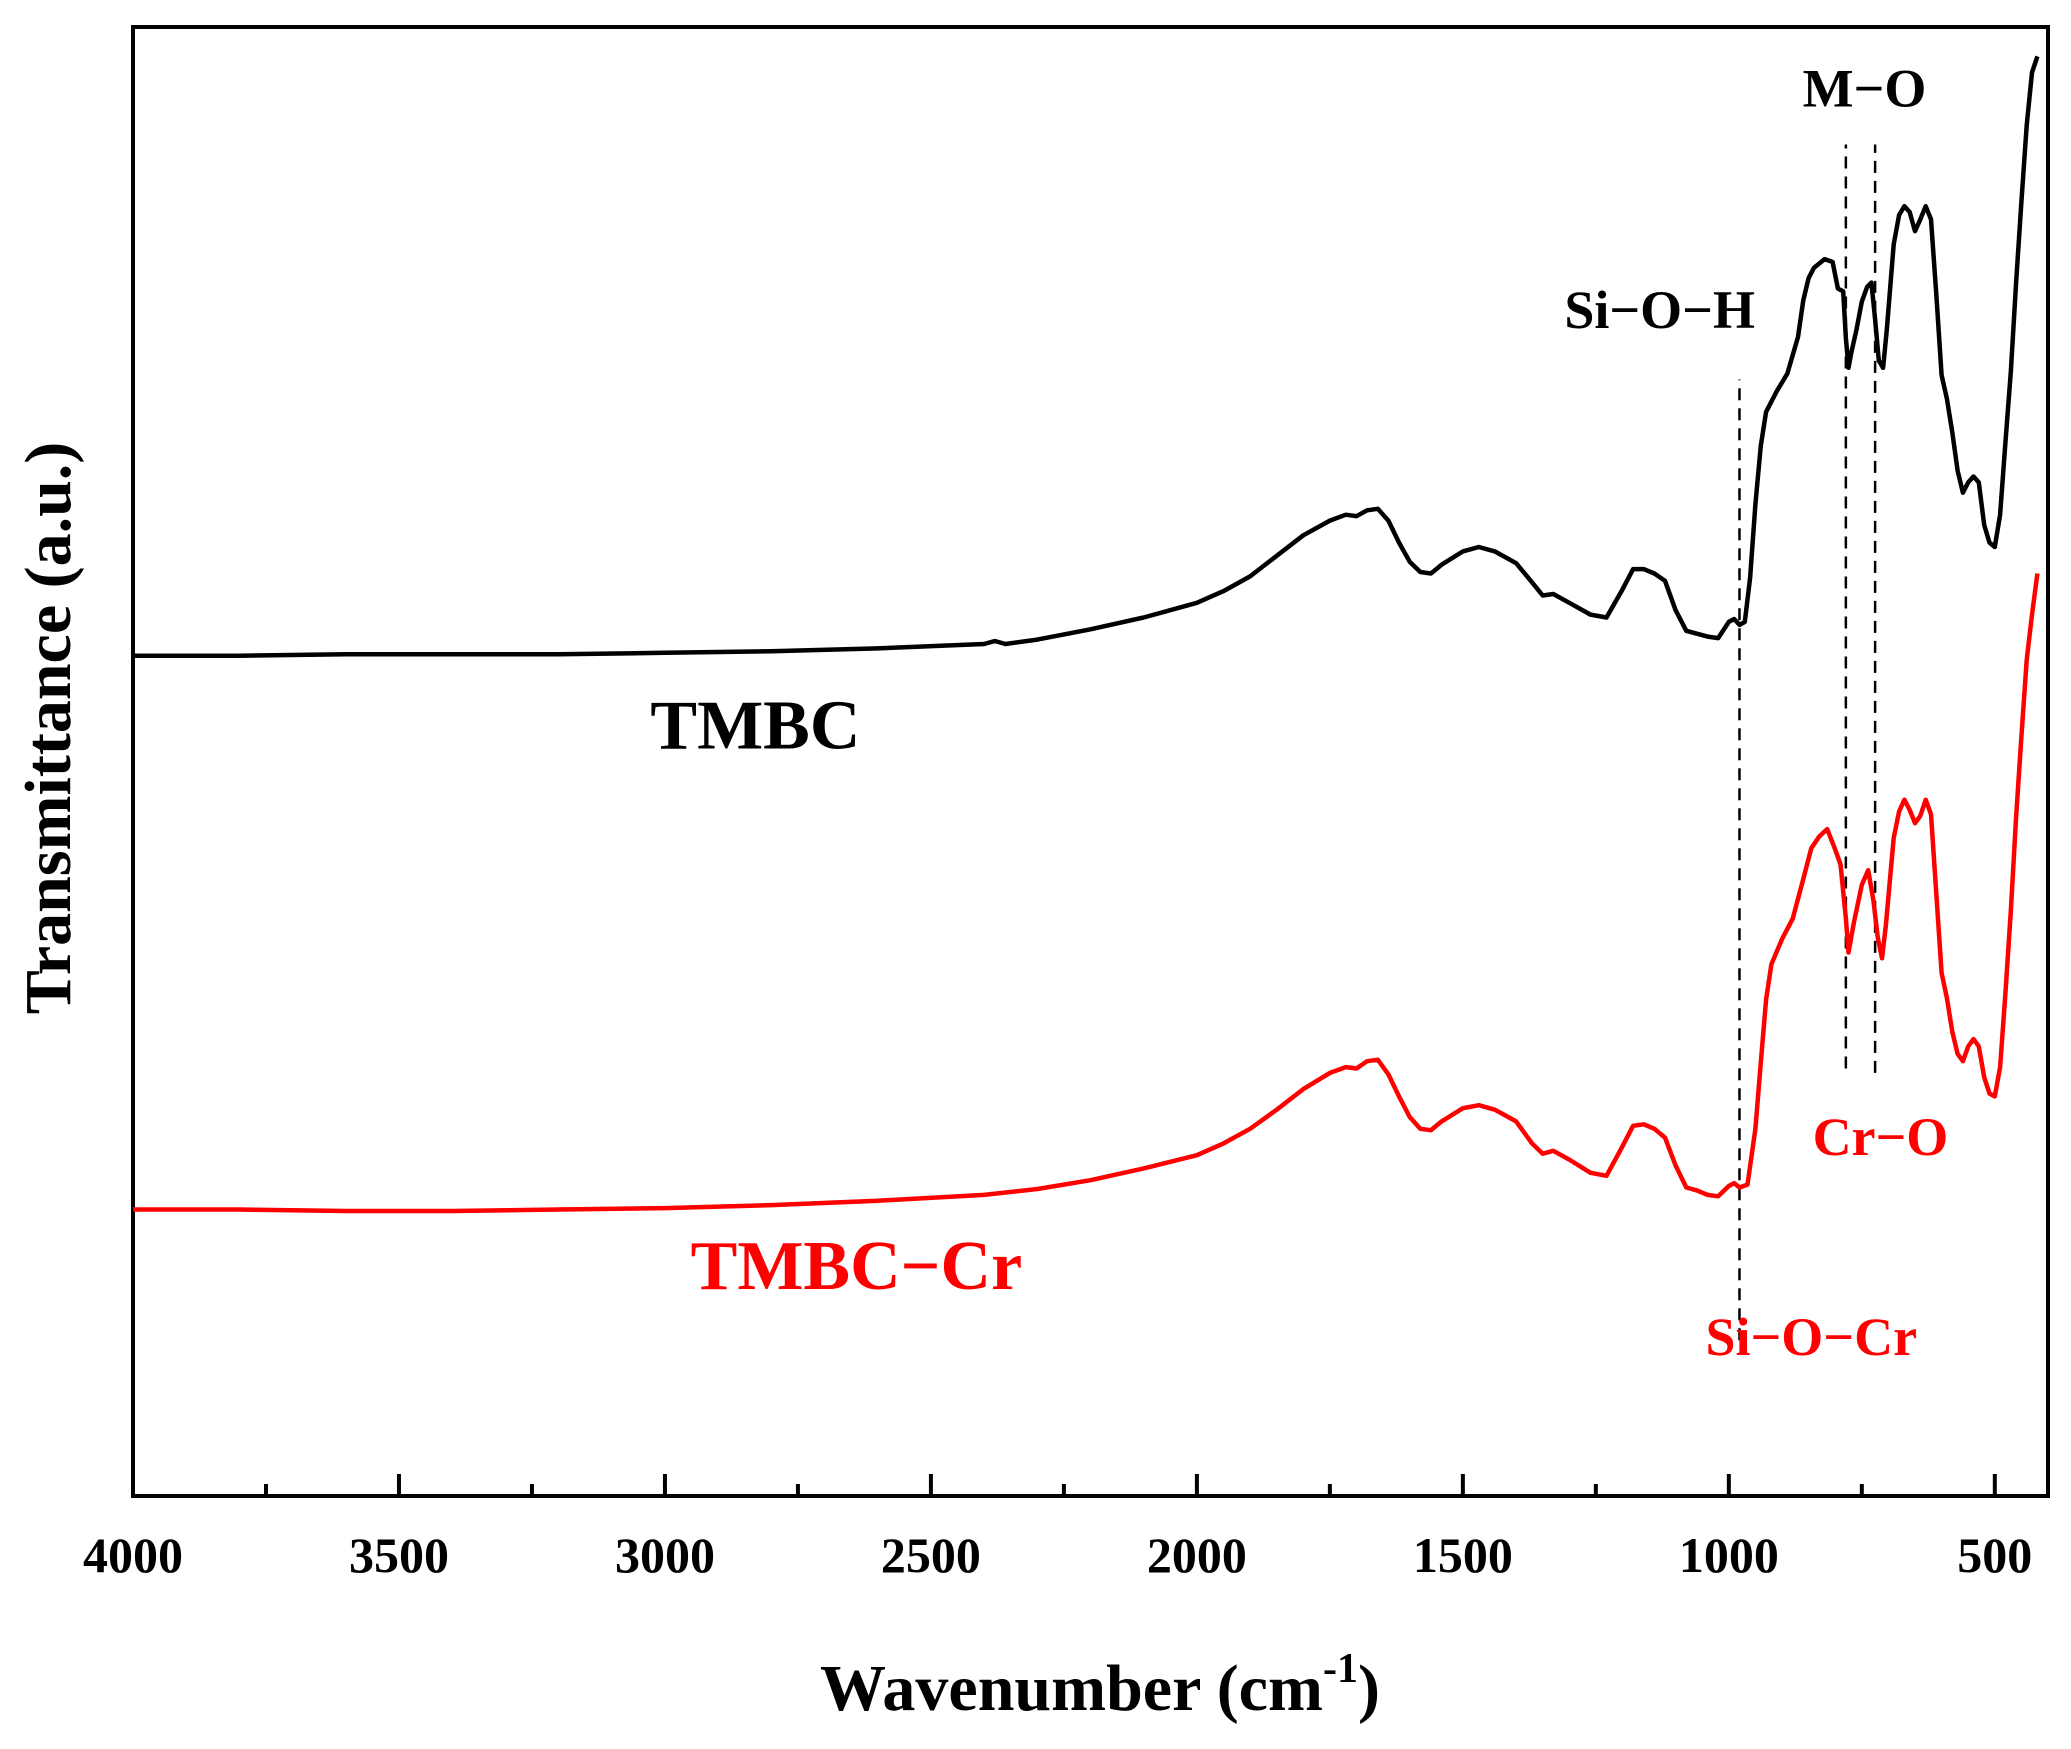  What do you see at coordinates (1994, 1555) in the screenshot?
I see `x-tick-label-500: 500` at bounding box center [1994, 1555].